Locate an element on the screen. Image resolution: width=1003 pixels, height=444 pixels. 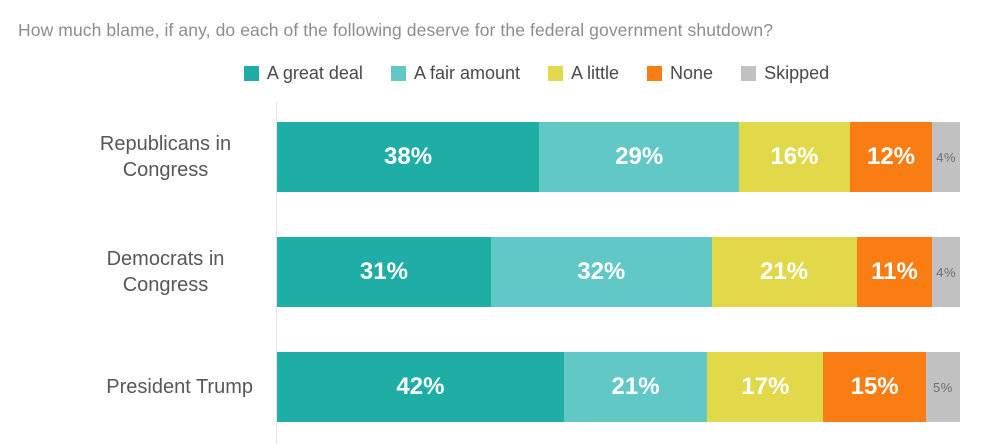
category-label-republicans-in-congress: Republicans in Congress is located at coordinates (138, 157).